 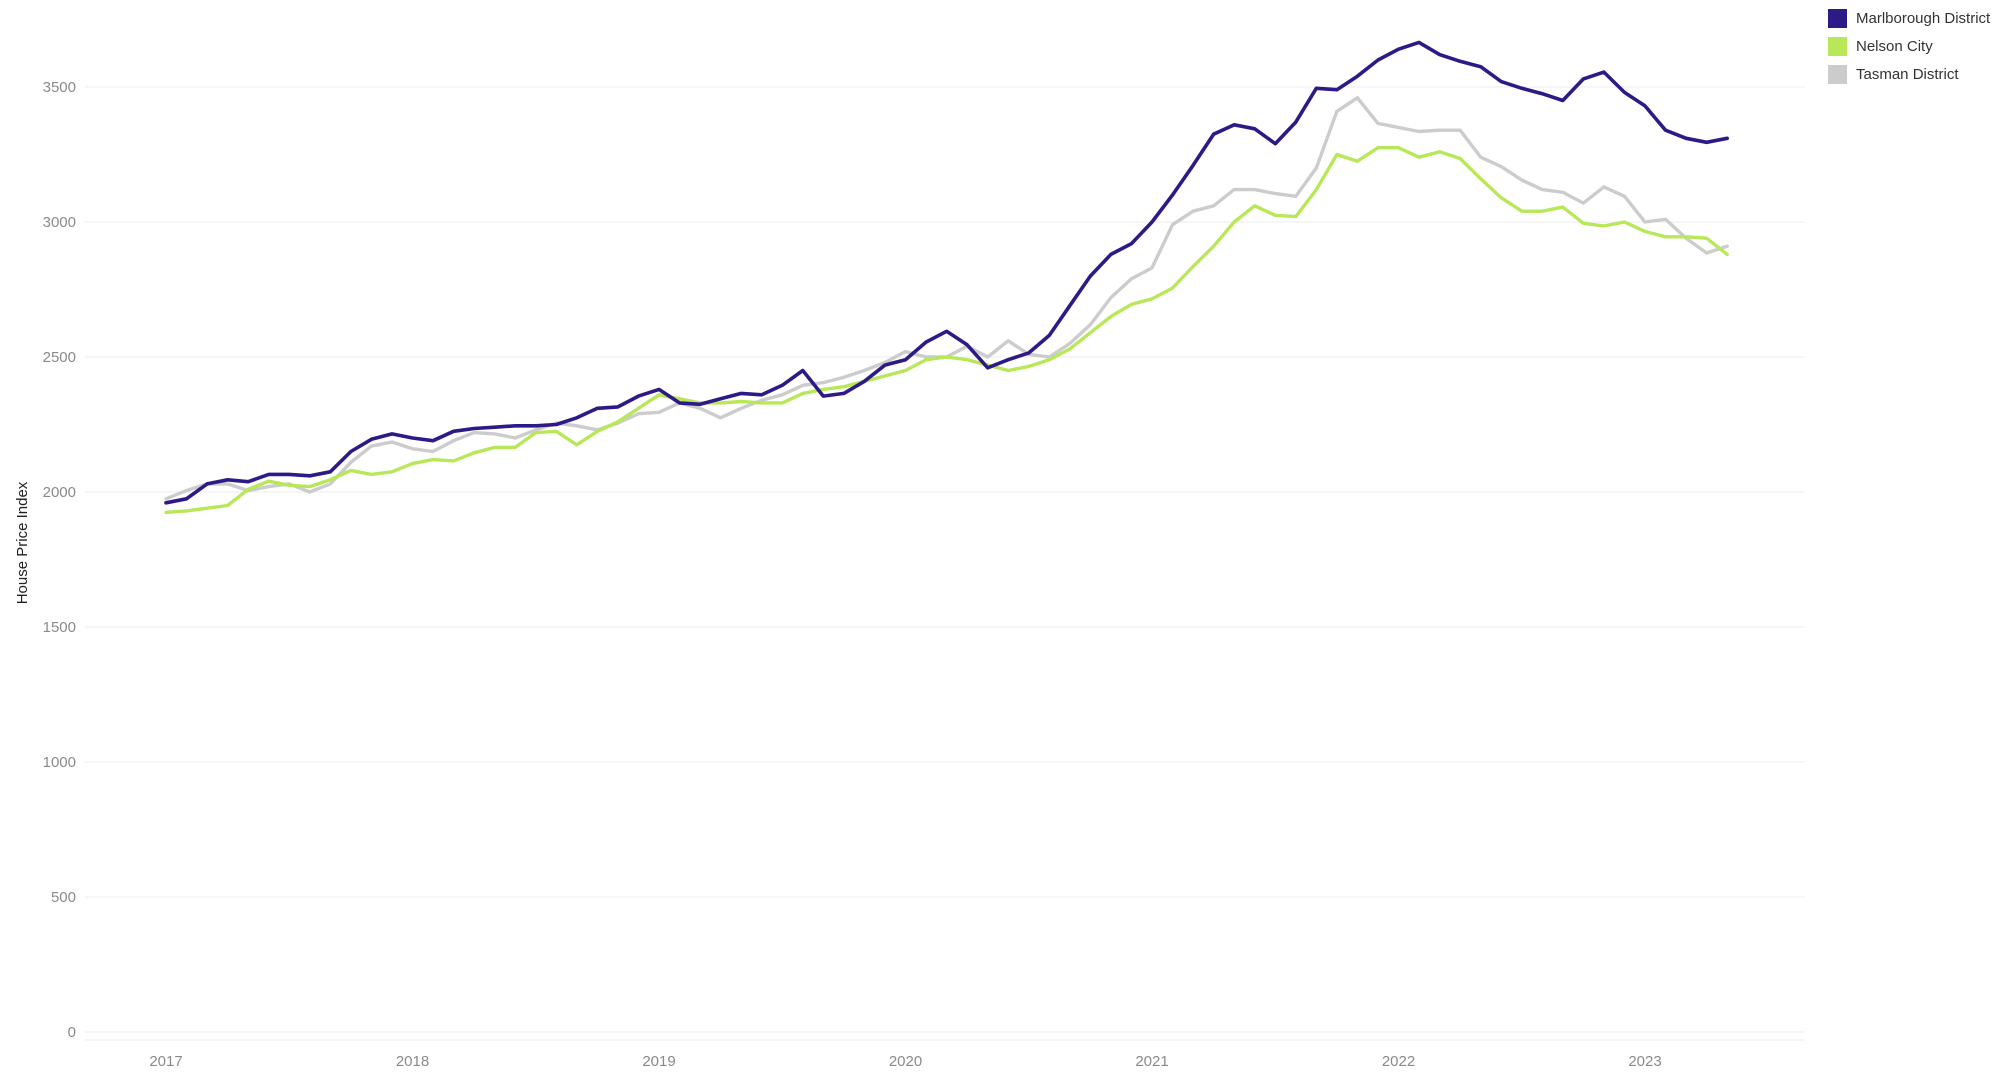 I want to click on y-tick-label: 0, so click(x=72, y=1032).